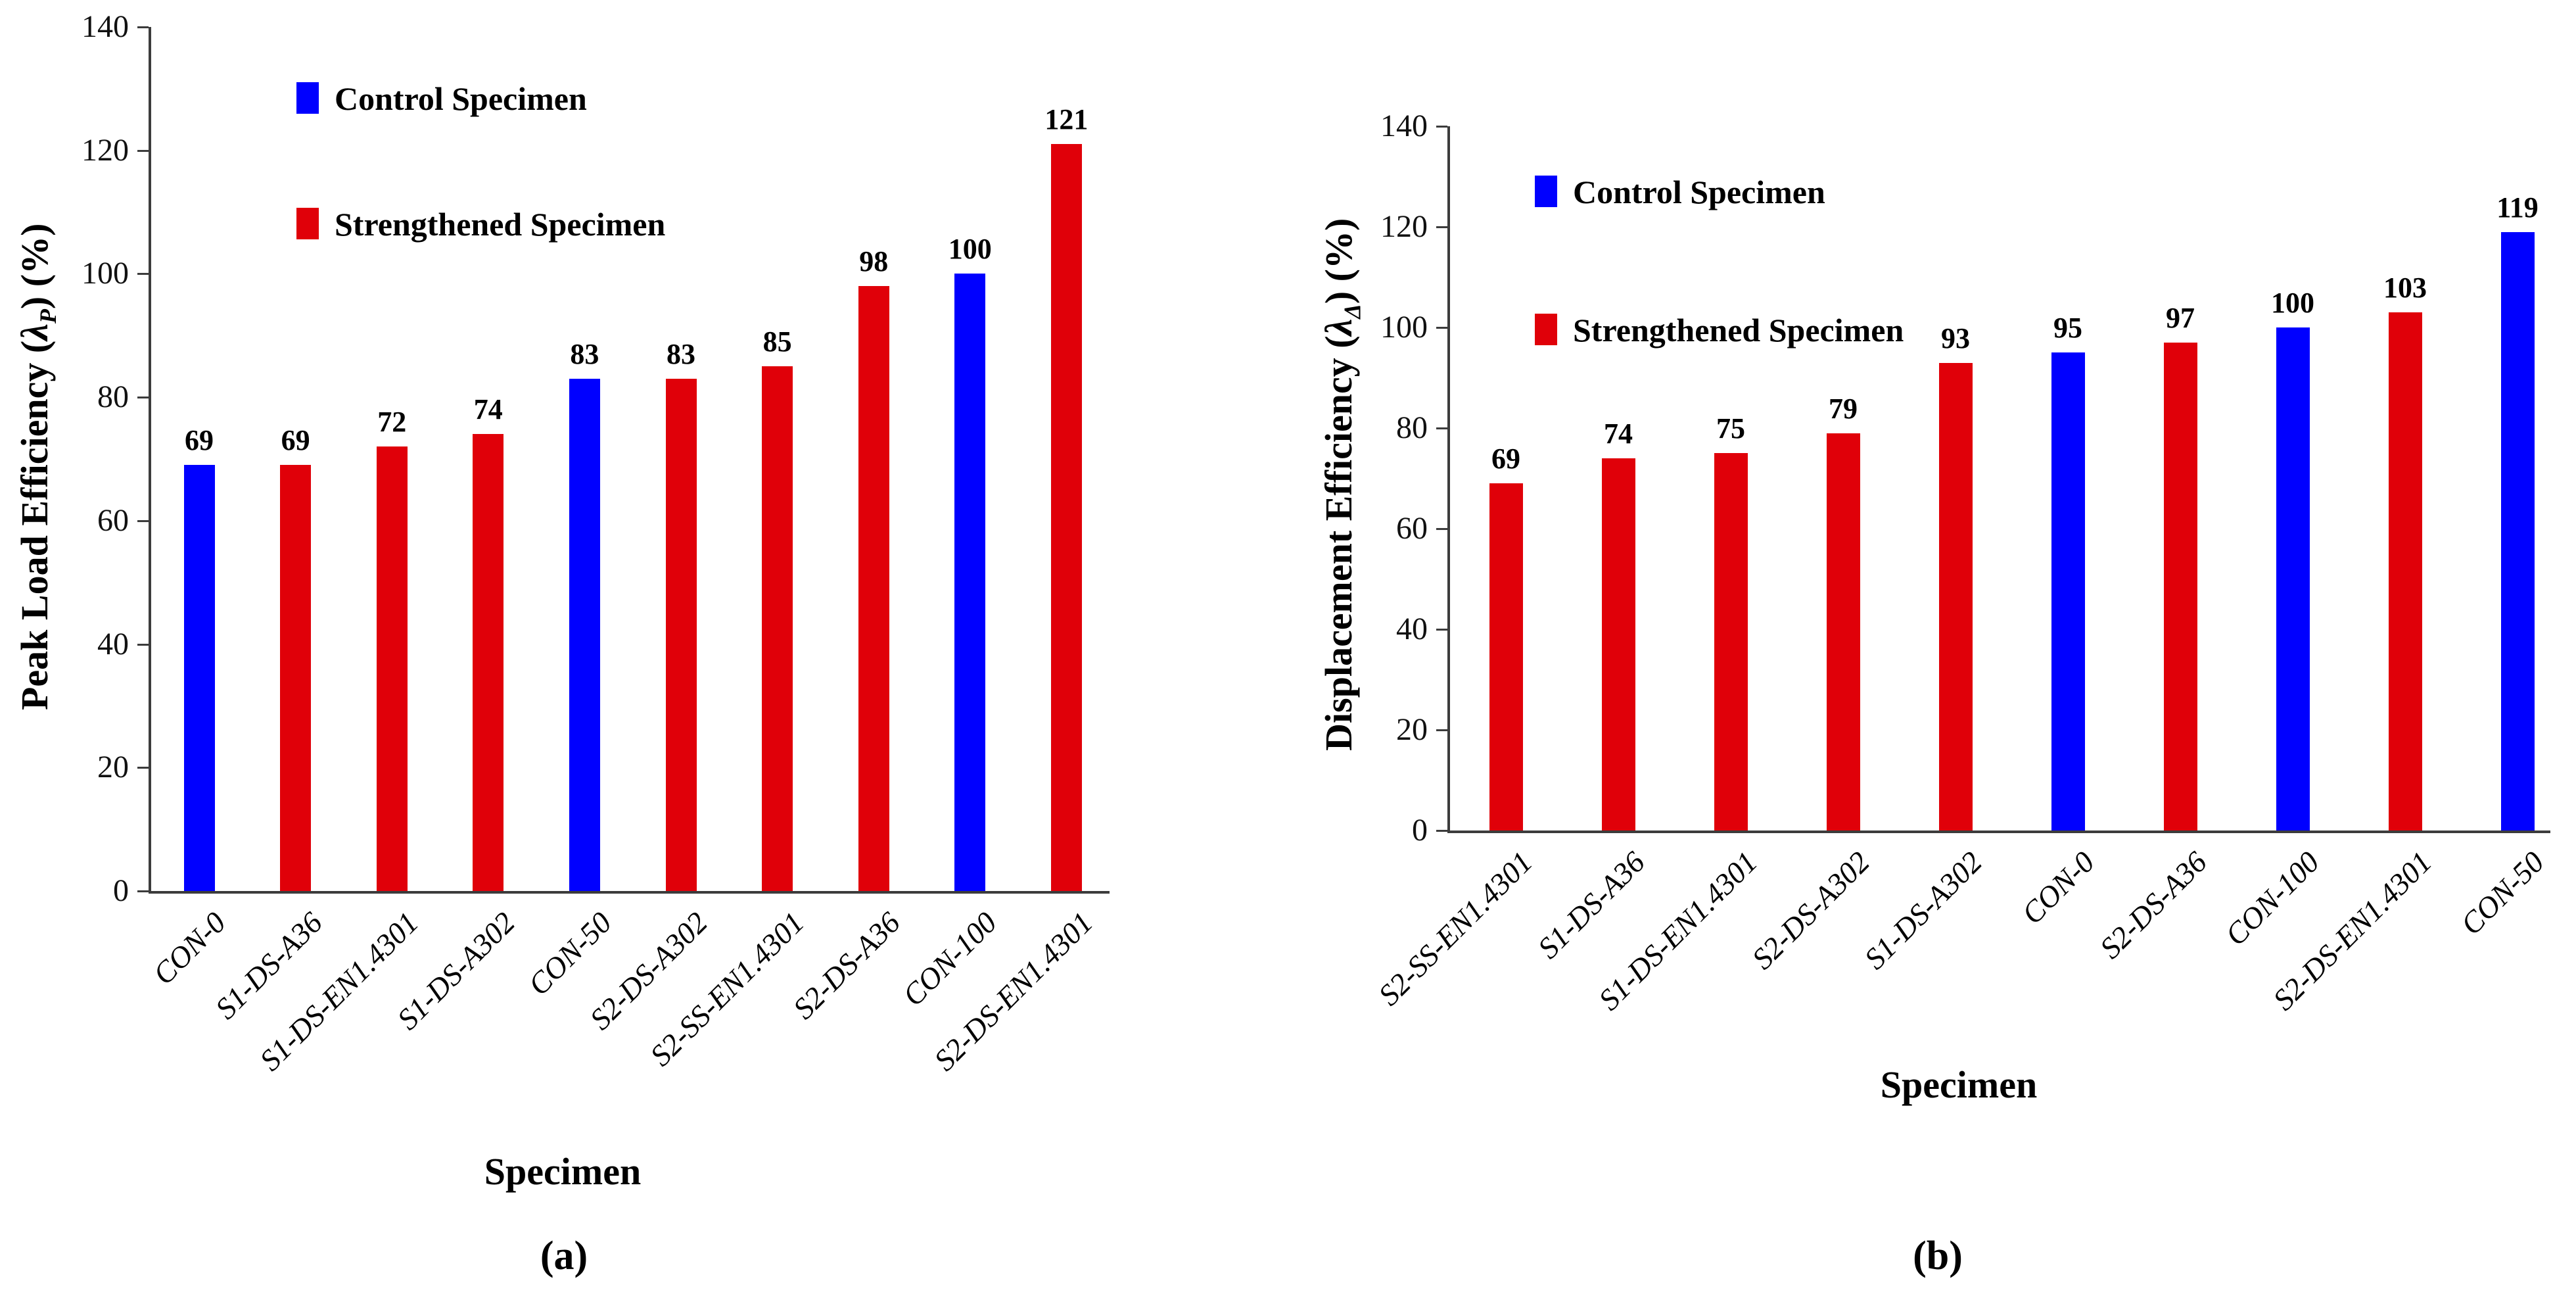  What do you see at coordinates (1456, 928) in the screenshot?
I see `x-tick-label: S2-SS-EN1.4301` at bounding box center [1456, 928].